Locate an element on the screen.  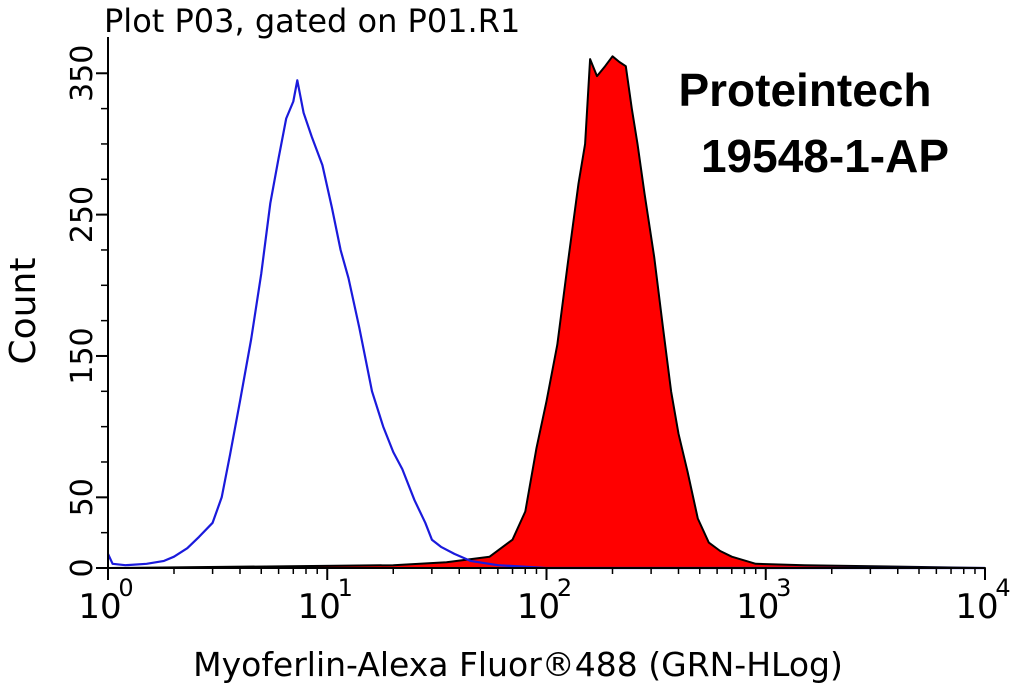
x-tick-exponent: 2 is located at coordinates (564, 588).